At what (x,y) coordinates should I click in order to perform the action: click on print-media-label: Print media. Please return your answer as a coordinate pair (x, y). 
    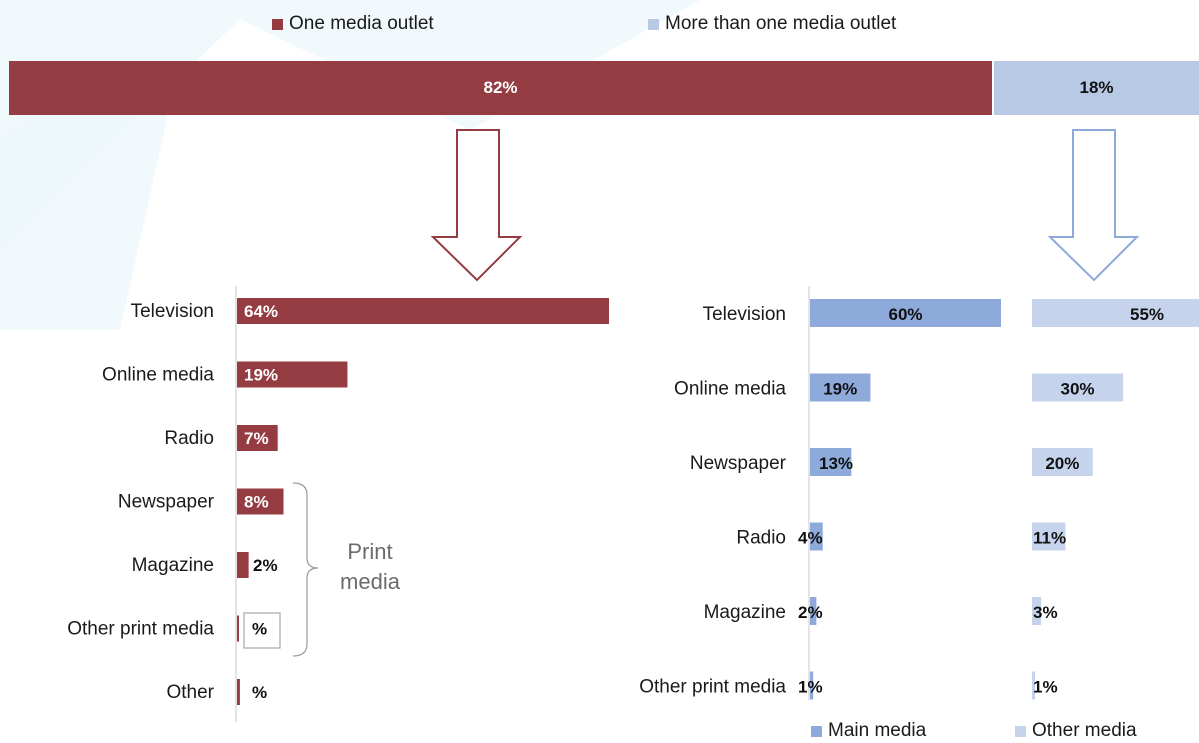
    Looking at the image, I should click on (370, 566).